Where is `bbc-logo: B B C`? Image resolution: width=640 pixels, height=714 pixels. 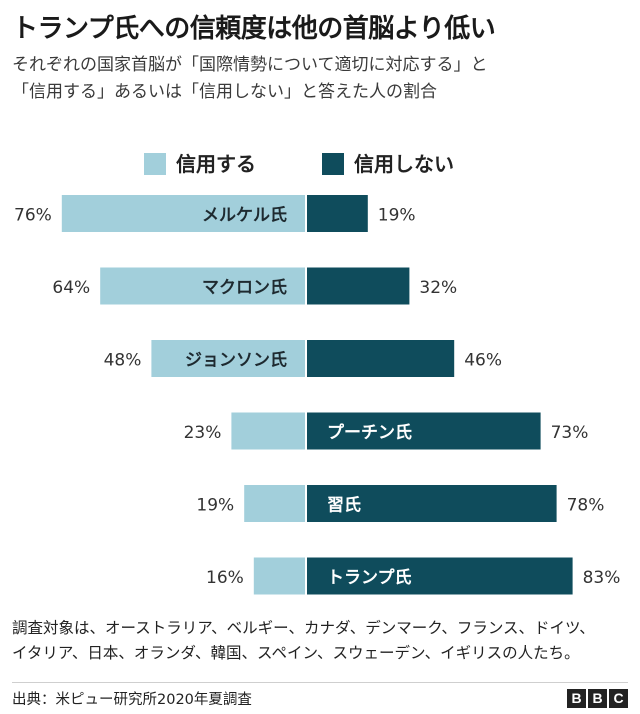 bbc-logo: B B C is located at coordinates (597, 698).